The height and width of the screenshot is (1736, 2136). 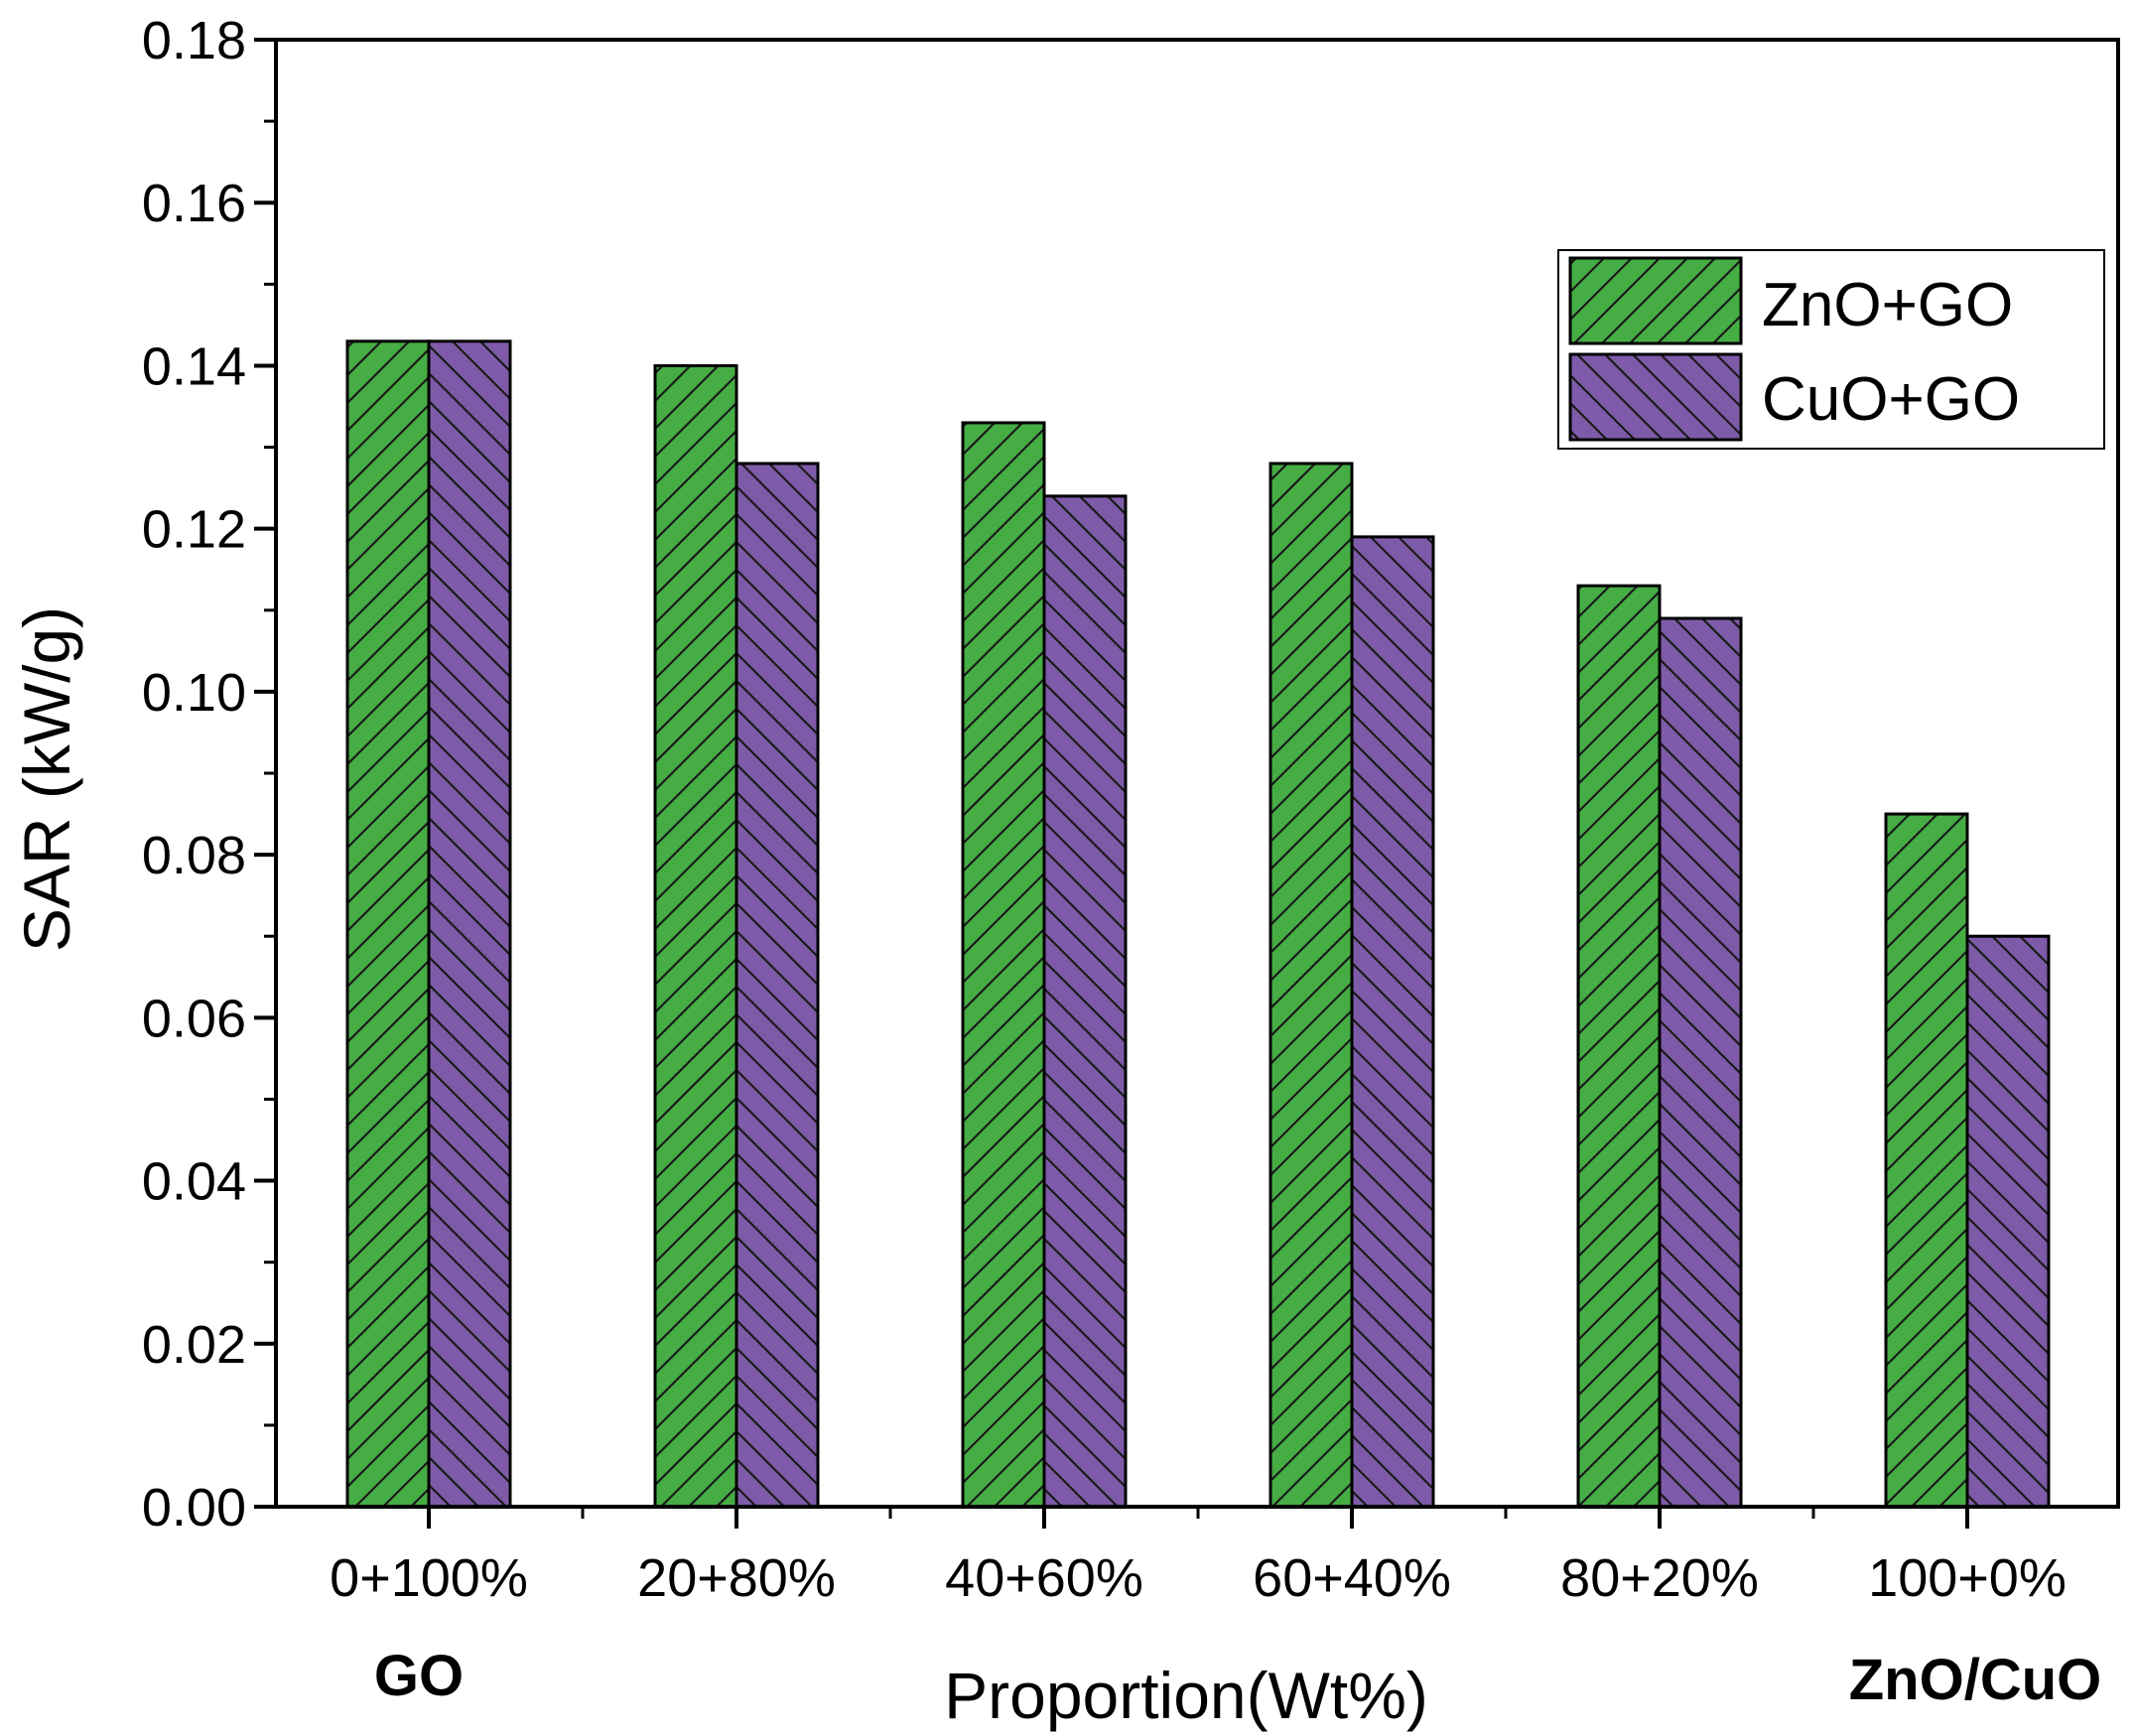 I want to click on y-tick-label: 0.14, so click(x=194, y=366).